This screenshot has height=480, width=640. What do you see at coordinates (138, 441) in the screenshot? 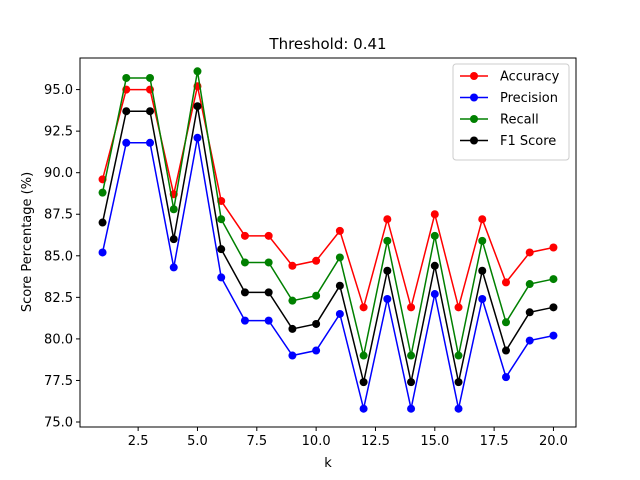
I see `x-tick-label: 2.5` at bounding box center [138, 441].